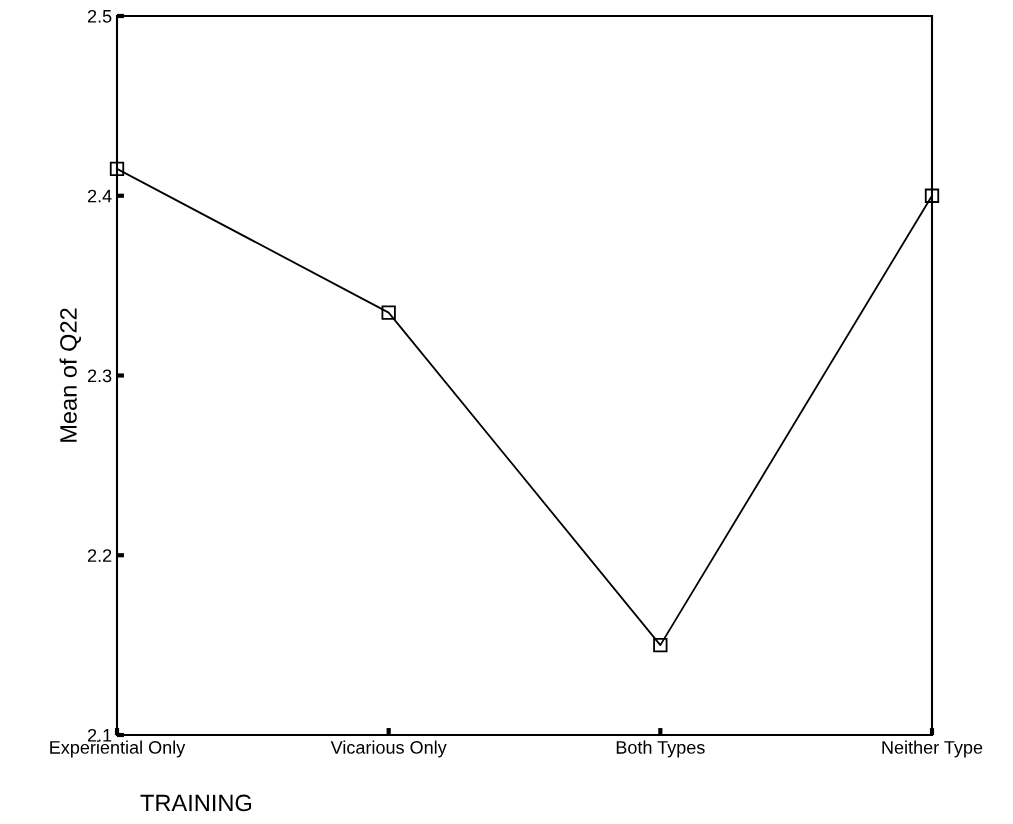 The height and width of the screenshot is (824, 1013). I want to click on y-tick-label: 2.1, so click(99, 735).